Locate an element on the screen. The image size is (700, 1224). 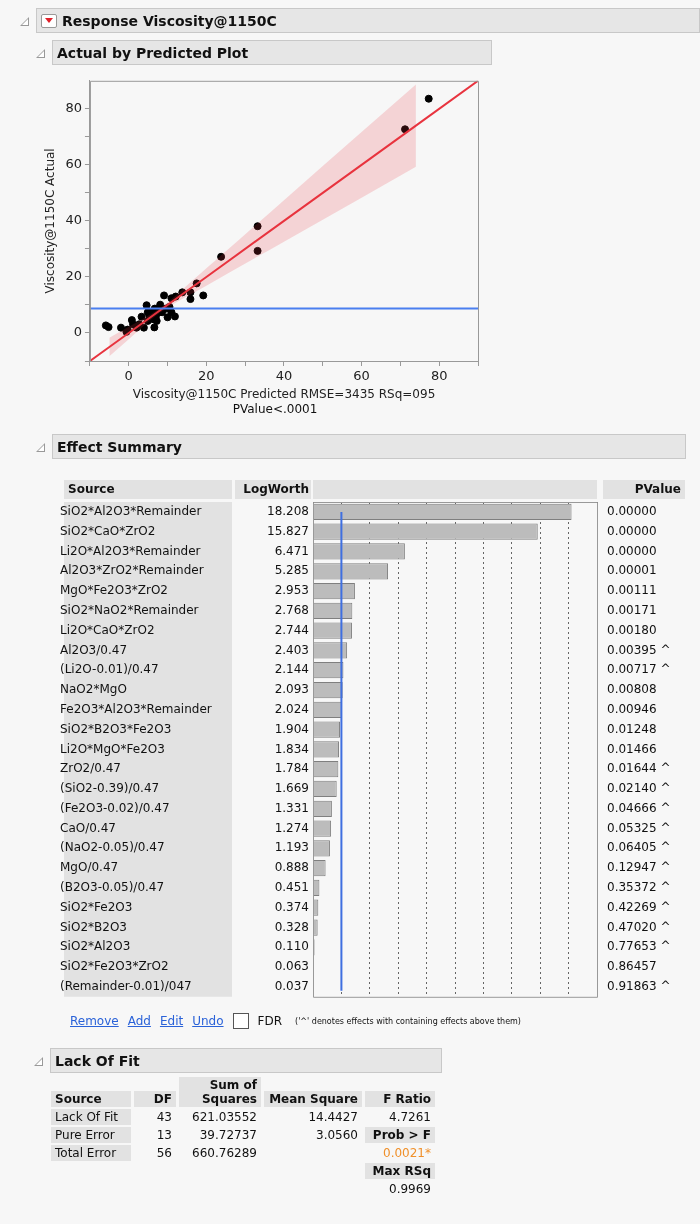
text: Add is located at coordinates (139, 1021).